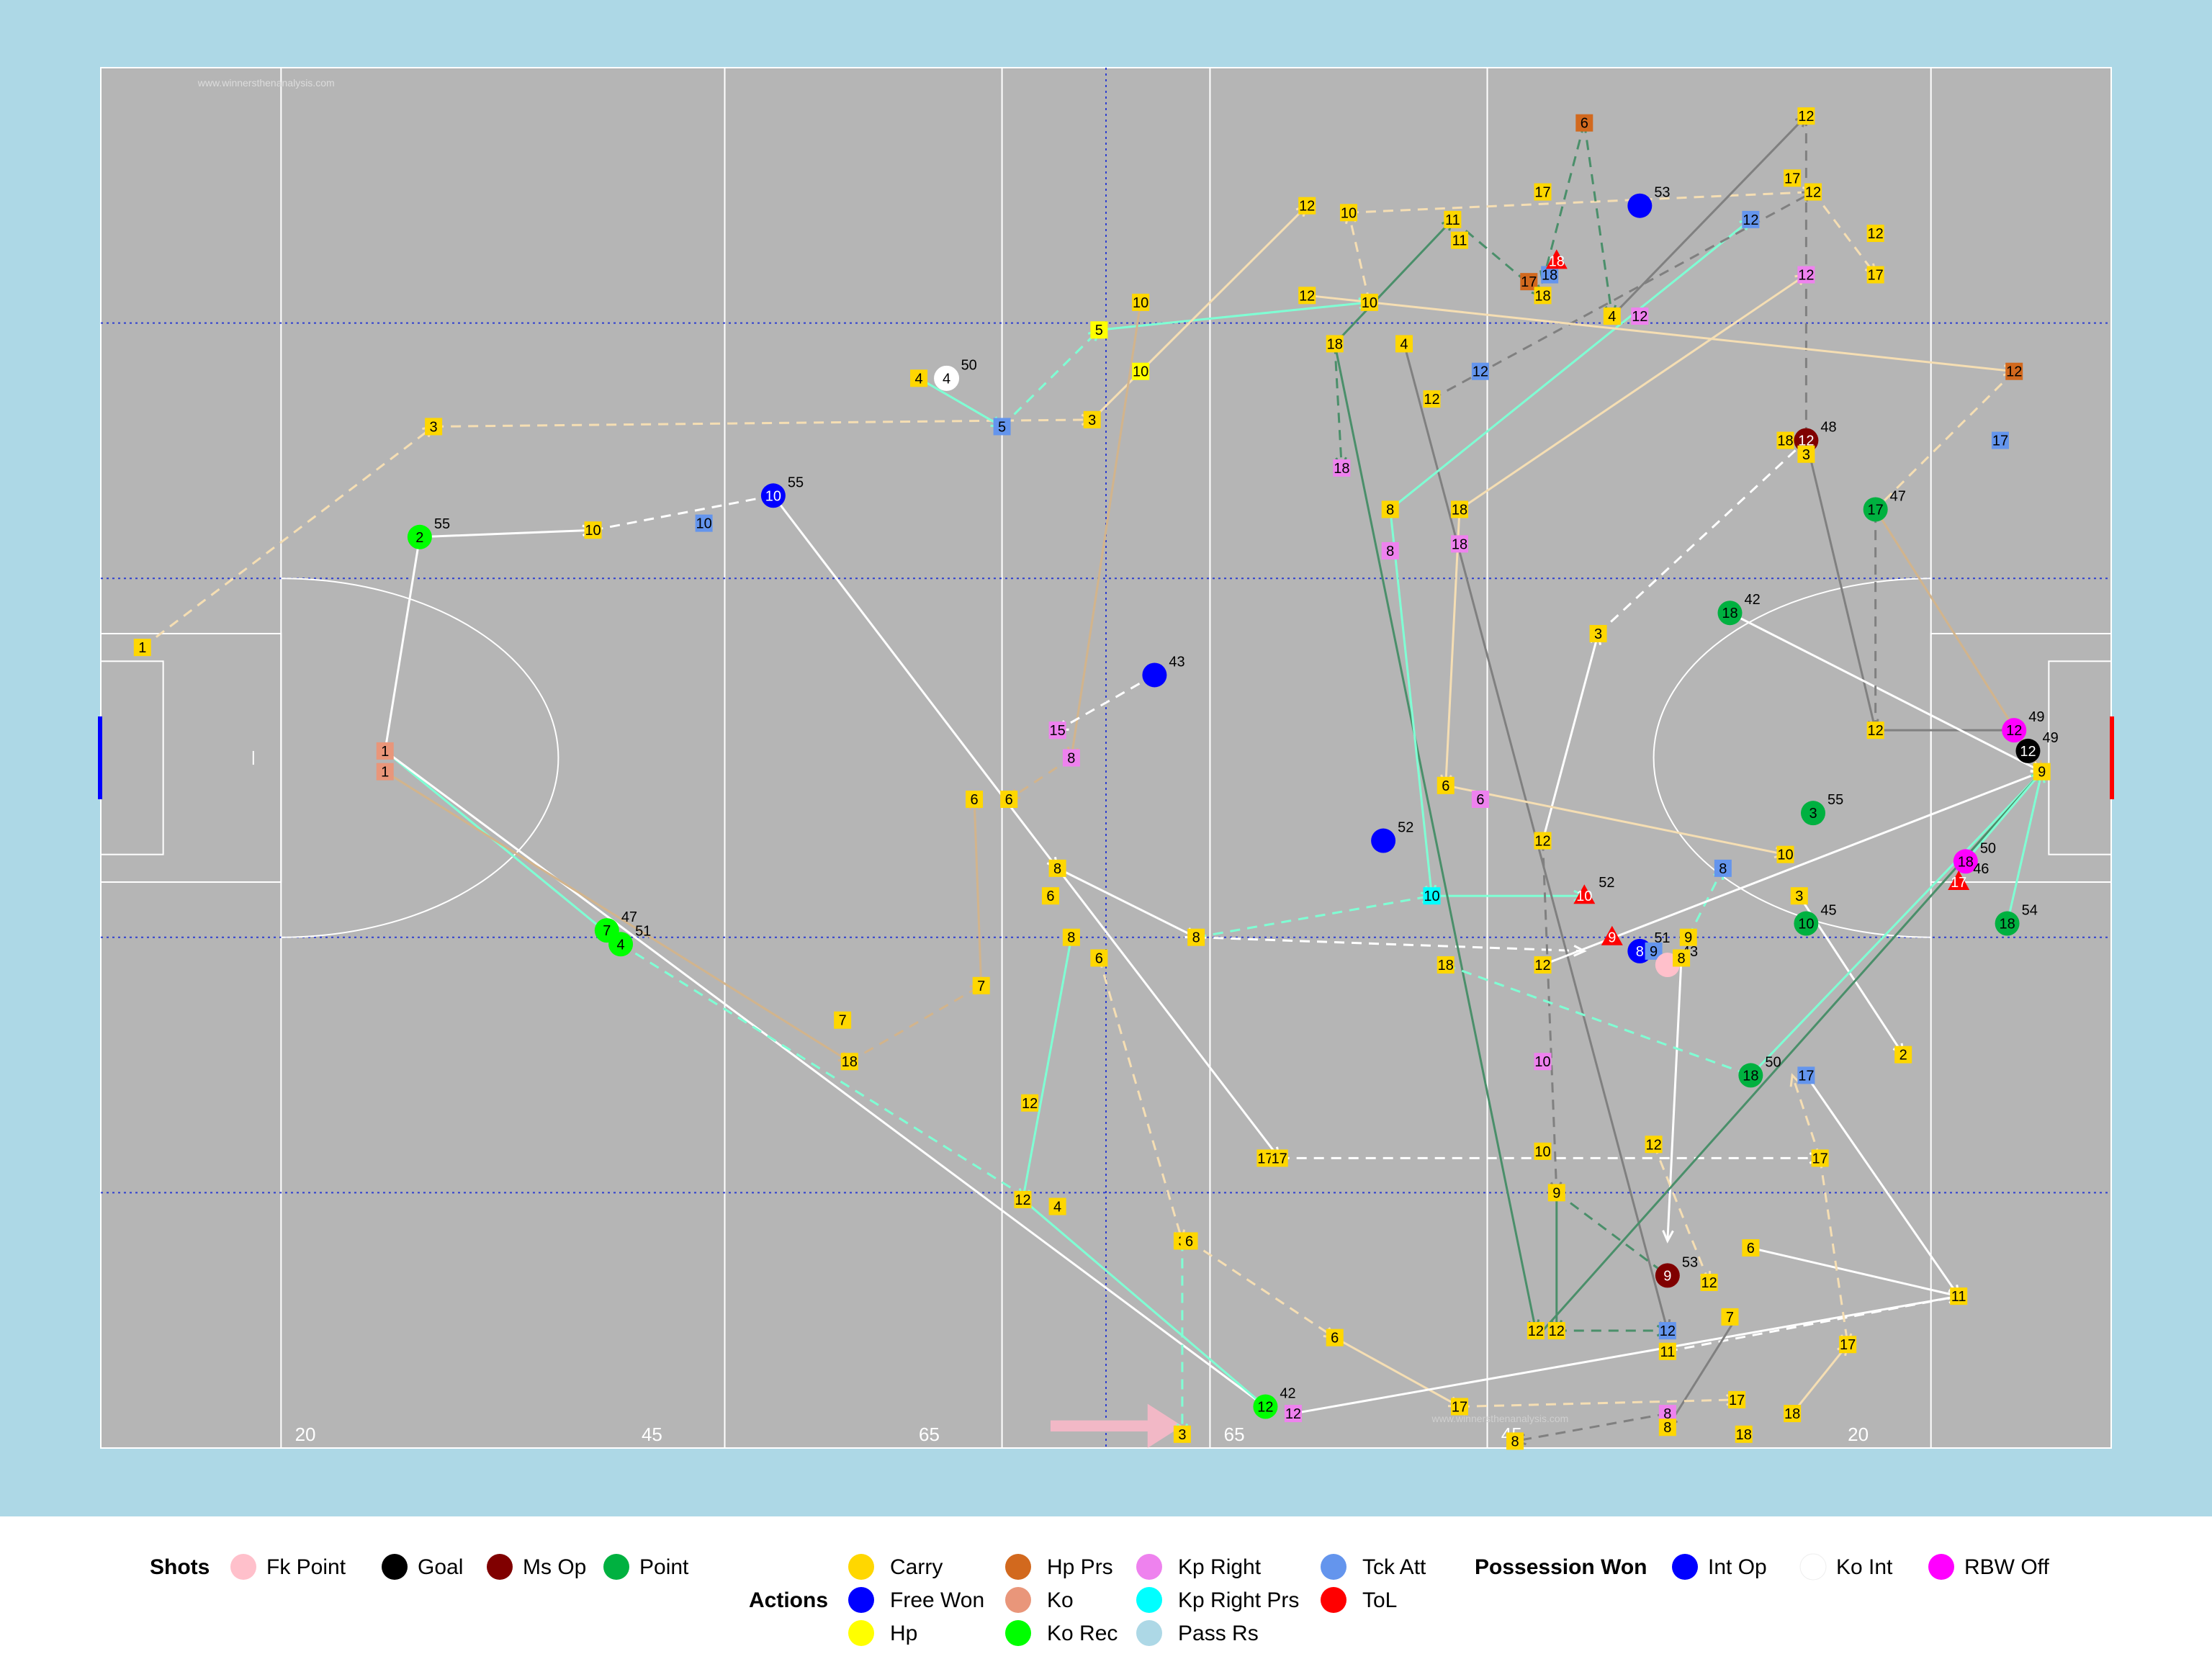 The image size is (2212, 1659). I want to click on event-time-label: 46, so click(1981, 869).